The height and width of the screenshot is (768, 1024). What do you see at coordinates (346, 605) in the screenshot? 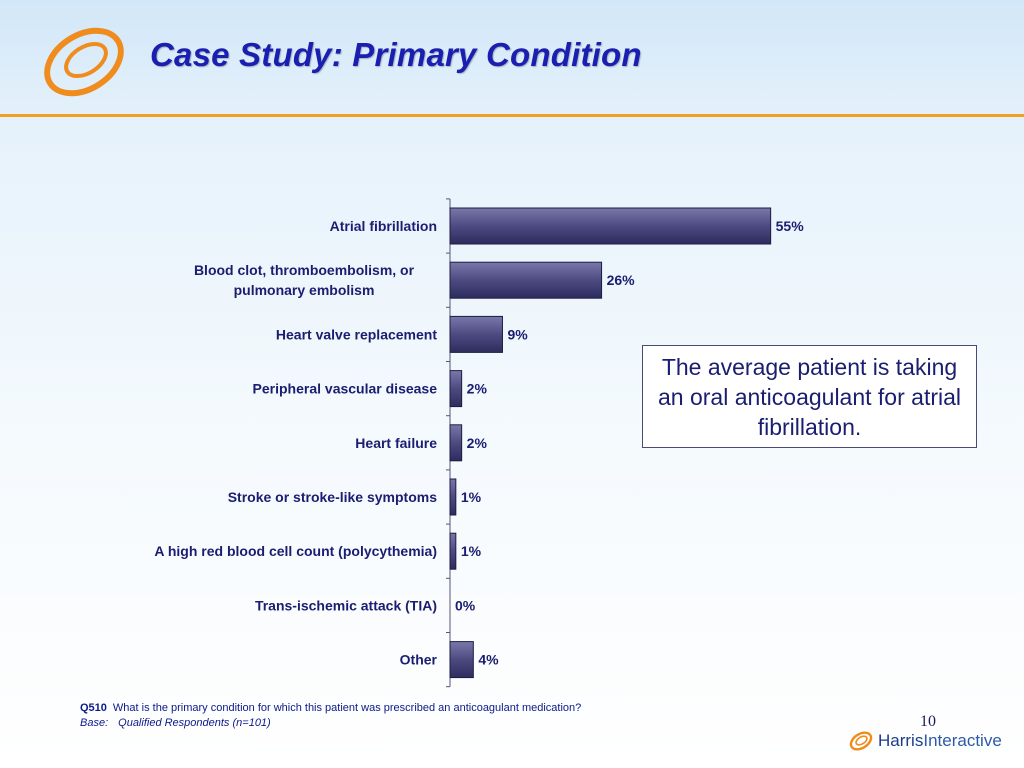
I see `category-label-7: Trans-ischemic attack (TIA)` at bounding box center [346, 605].